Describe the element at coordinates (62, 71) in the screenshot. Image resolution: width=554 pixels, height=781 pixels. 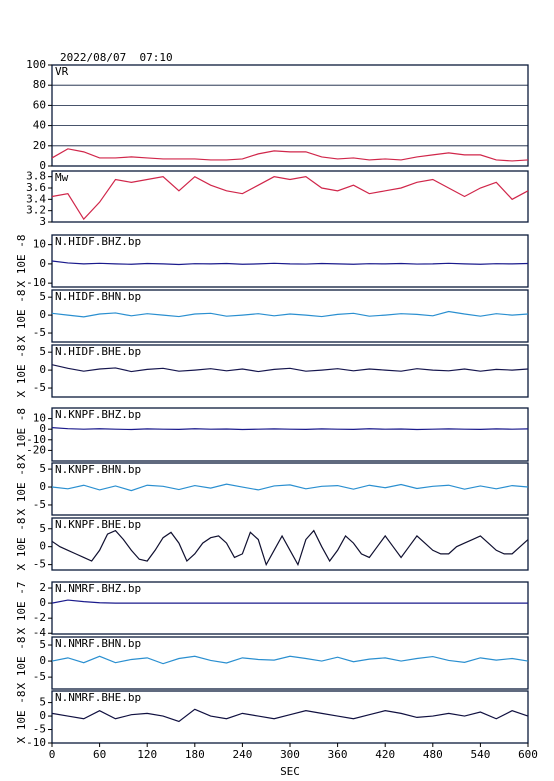
I see `panel-label: VR` at that location.